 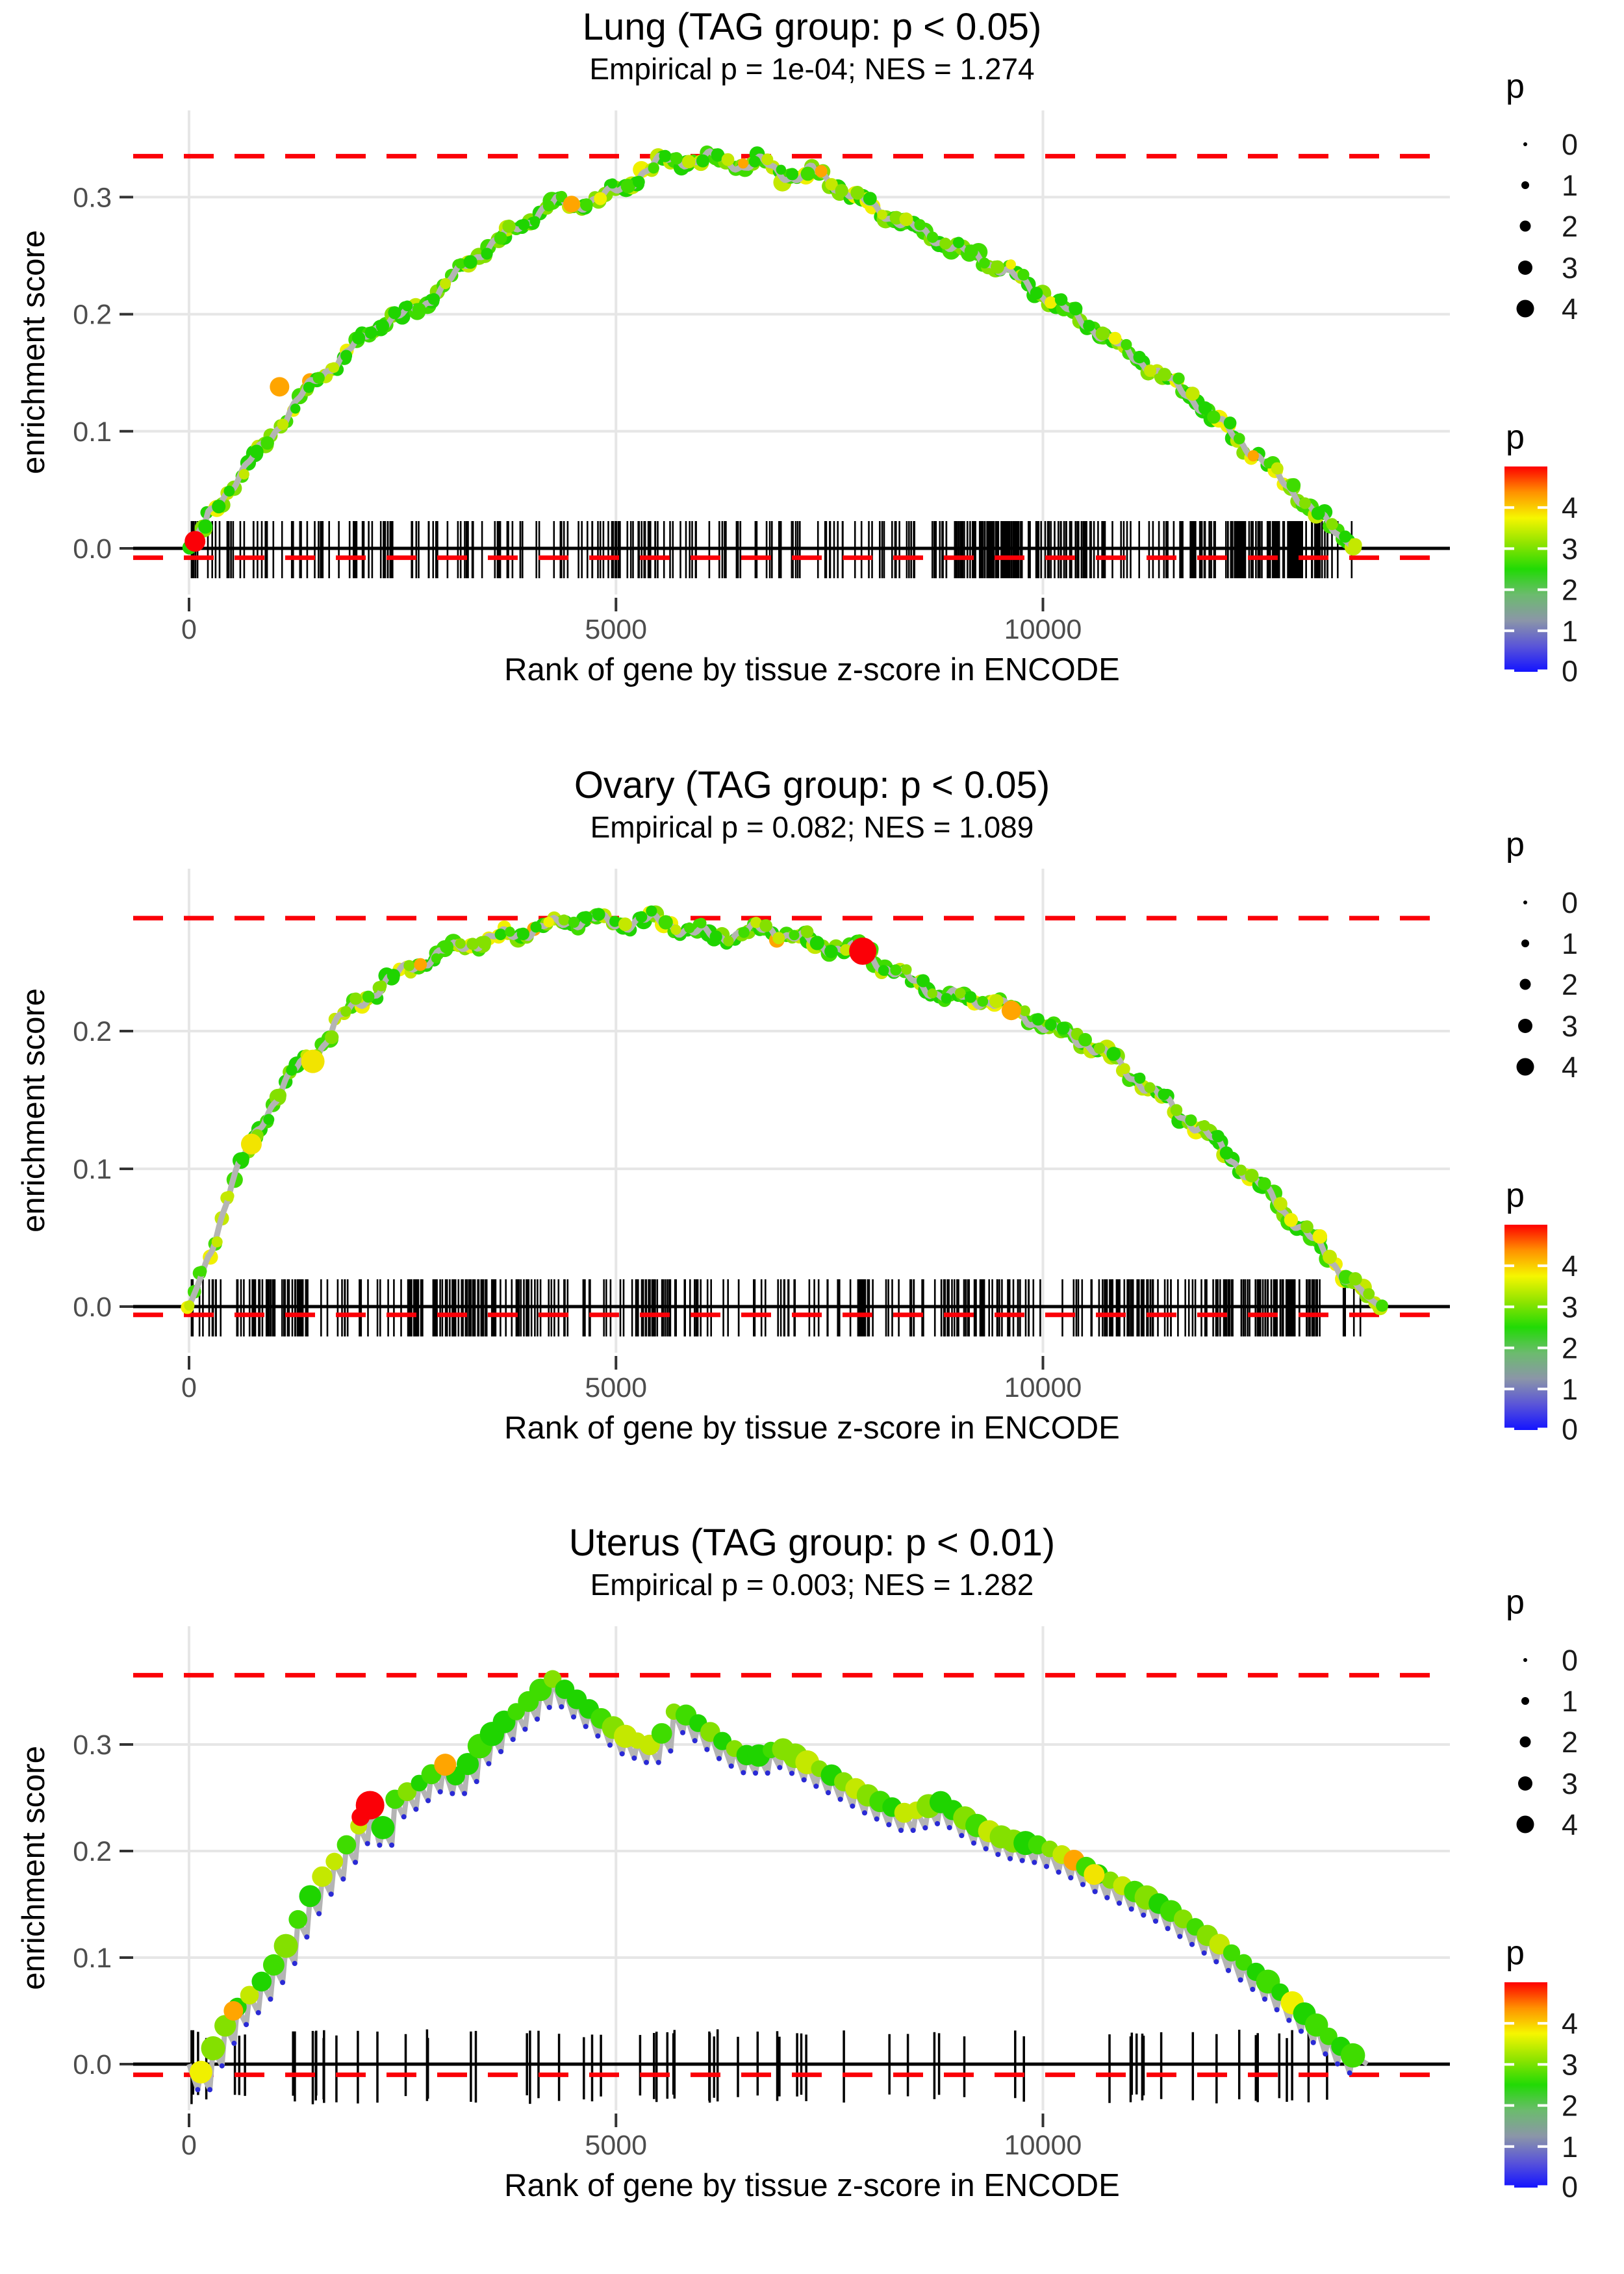 What do you see at coordinates (1570, 507) in the screenshot?
I see `colorbar-label: 4` at bounding box center [1570, 507].